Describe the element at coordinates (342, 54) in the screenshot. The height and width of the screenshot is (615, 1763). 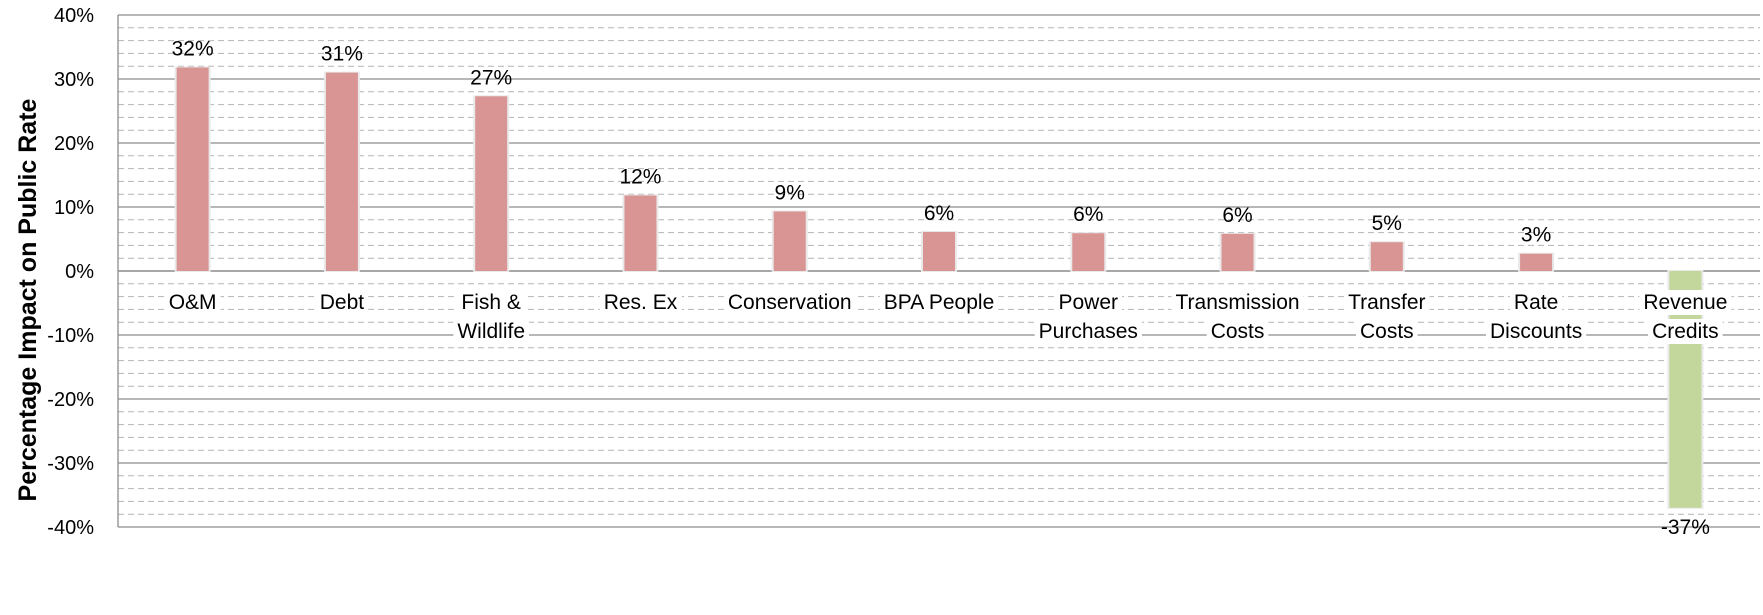
I see `data-label: 31%` at that location.